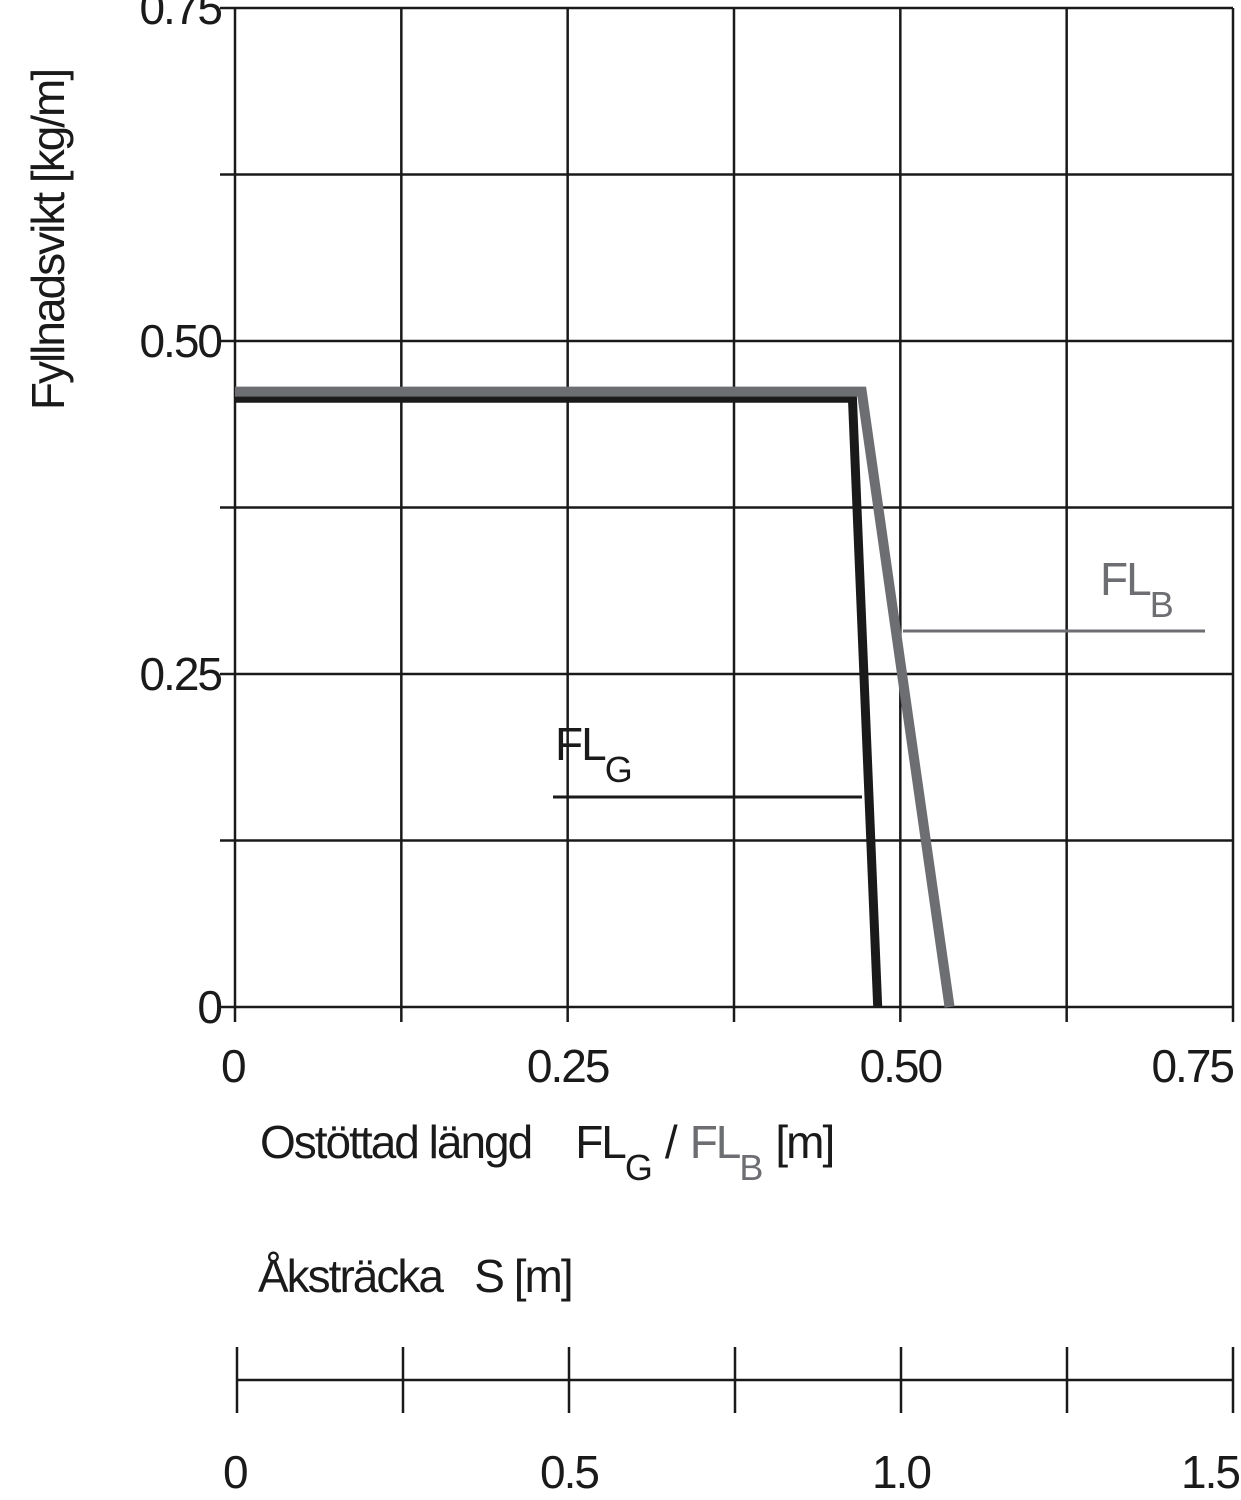 This screenshot has width=1241, height=1500. I want to click on series-subscript: B, so click(1161, 604).